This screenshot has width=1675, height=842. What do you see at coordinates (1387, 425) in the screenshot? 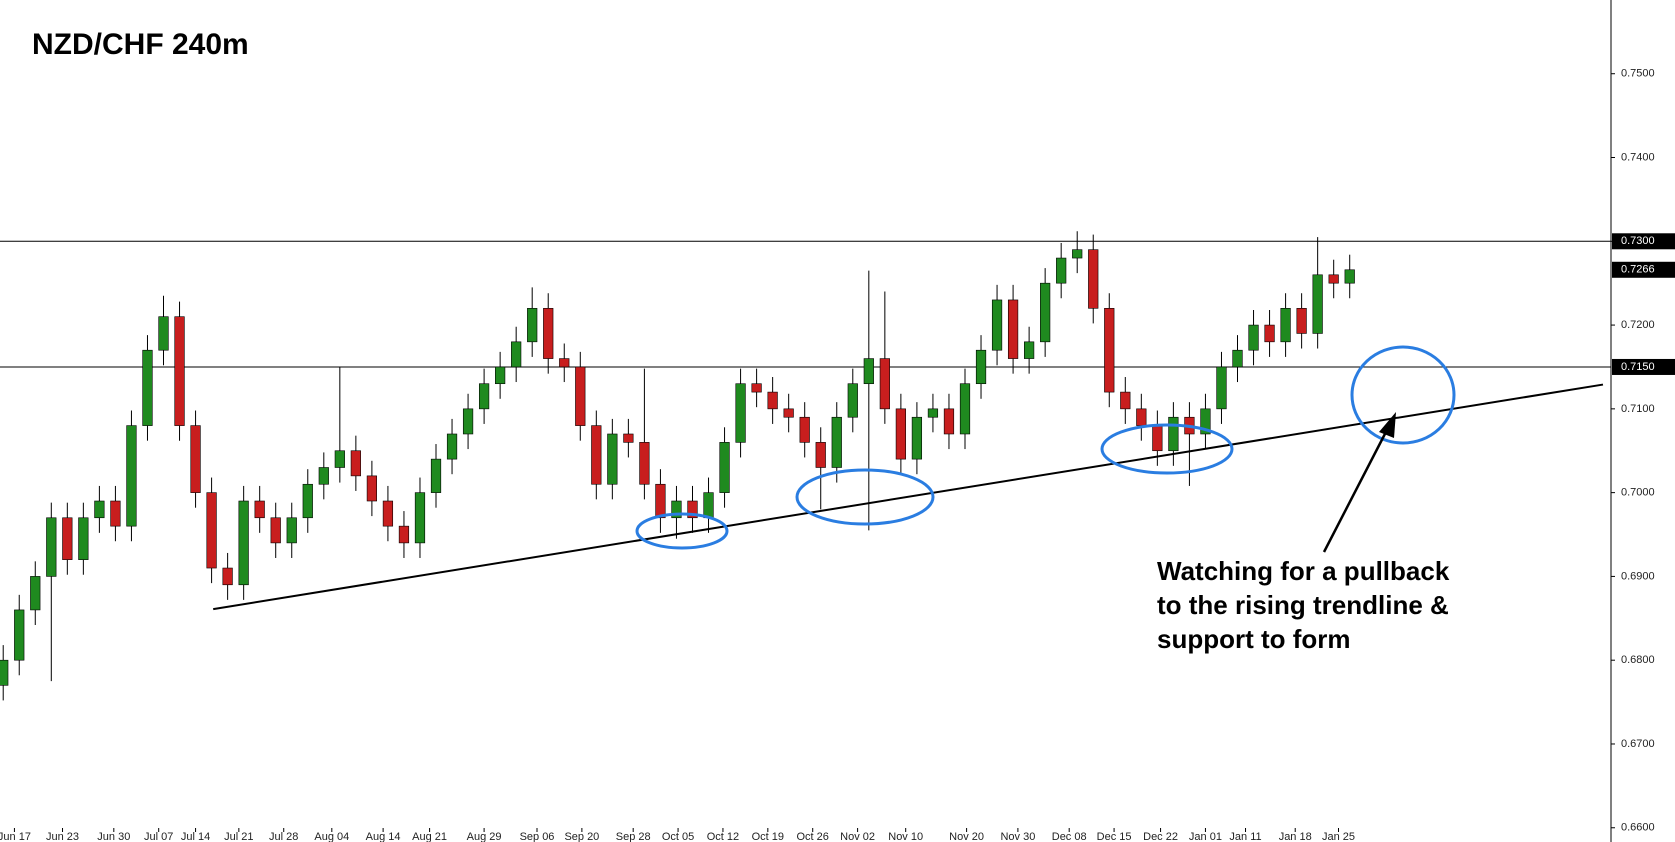
I see `arrow-head` at bounding box center [1387, 425].